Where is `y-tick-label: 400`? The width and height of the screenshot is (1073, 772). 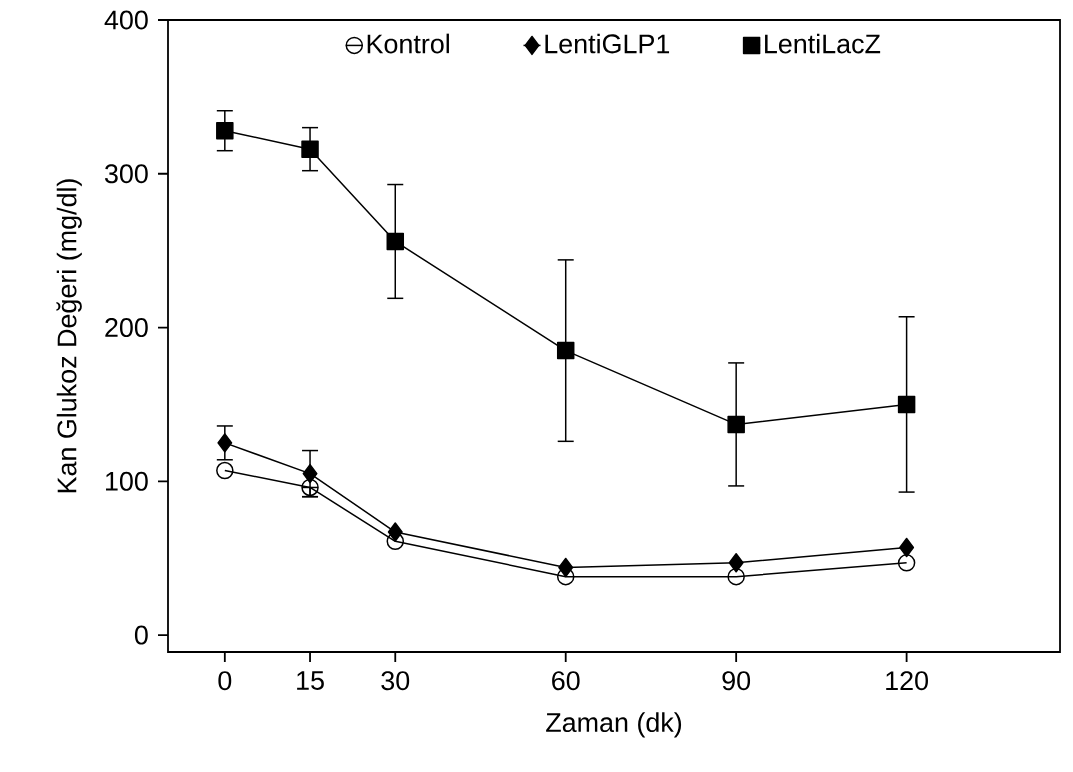
y-tick-label: 400 is located at coordinates (126, 20).